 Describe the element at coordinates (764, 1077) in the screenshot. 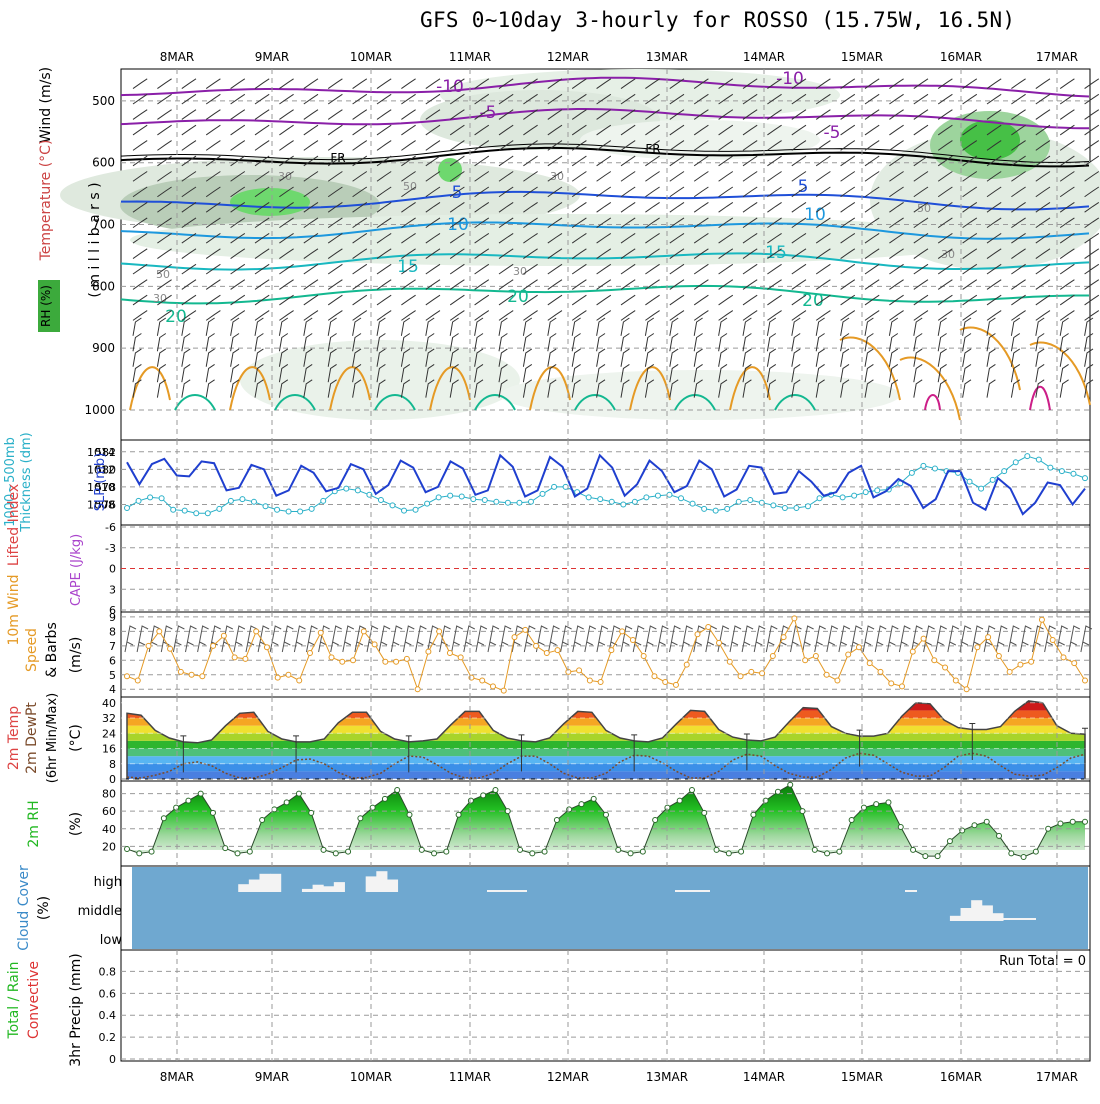

I see `x-date-label-bottom: 14MAR` at that location.